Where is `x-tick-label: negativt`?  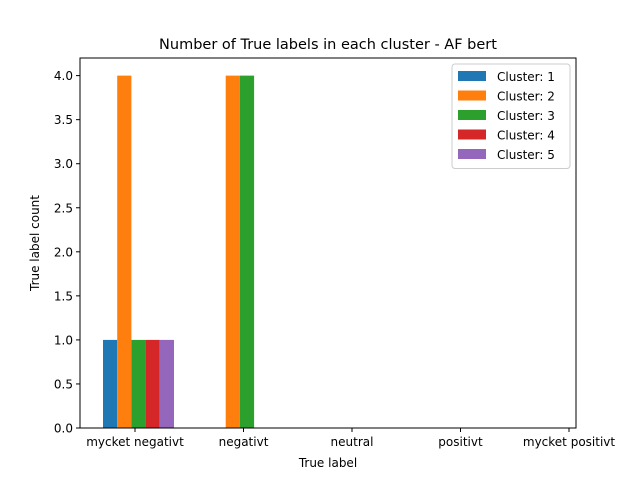
x-tick-label: negativt is located at coordinates (244, 442).